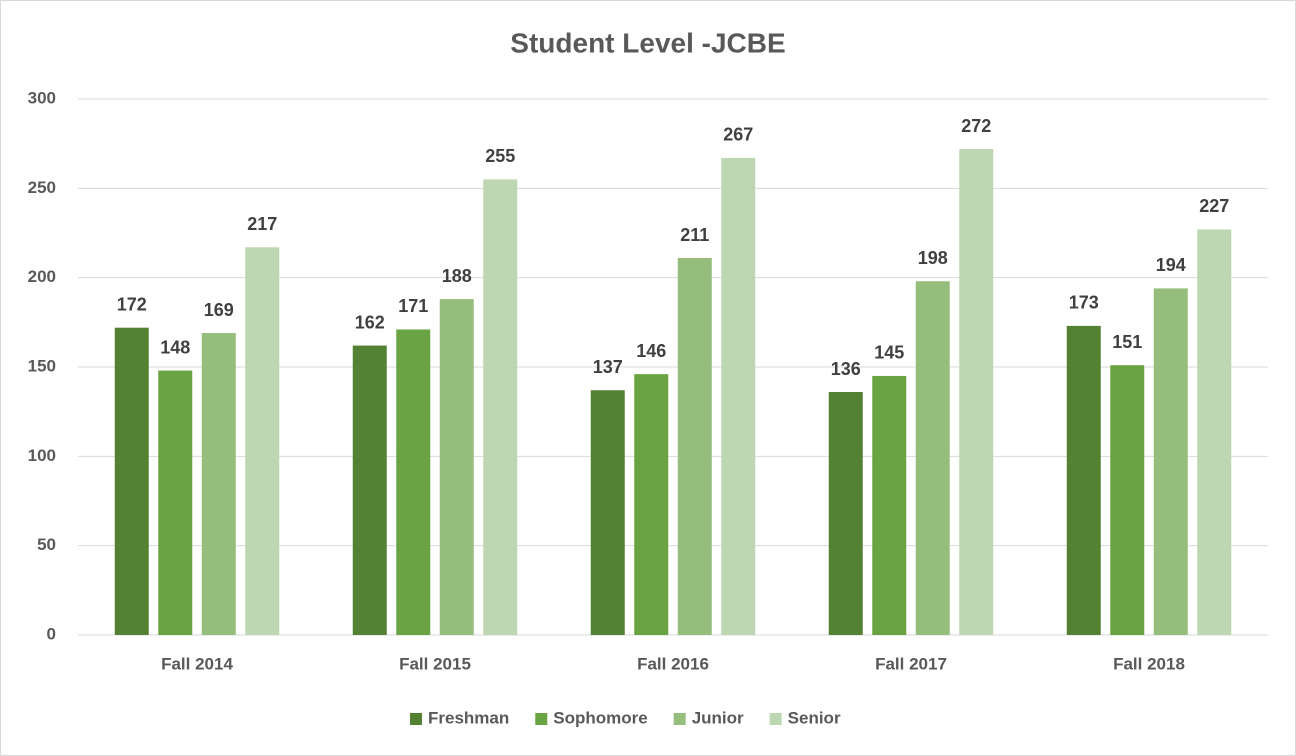  Describe the element at coordinates (42, 276) in the screenshot. I see `y-tick-label: 200` at that location.